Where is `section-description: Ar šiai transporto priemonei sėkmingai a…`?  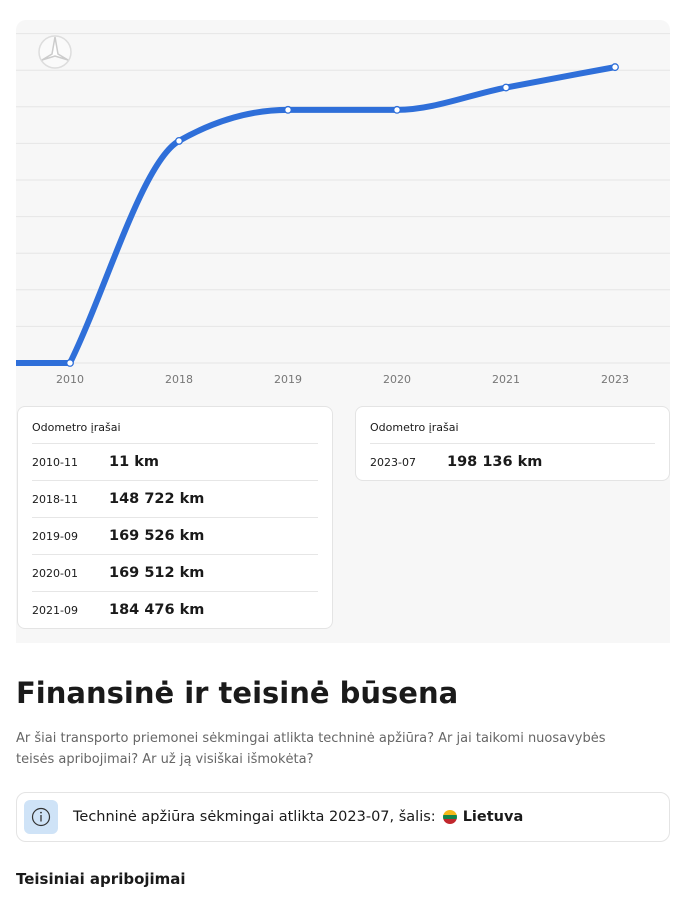 section-description: Ar šiai transporto priemonei sėkmingai a… is located at coordinates (311, 749).